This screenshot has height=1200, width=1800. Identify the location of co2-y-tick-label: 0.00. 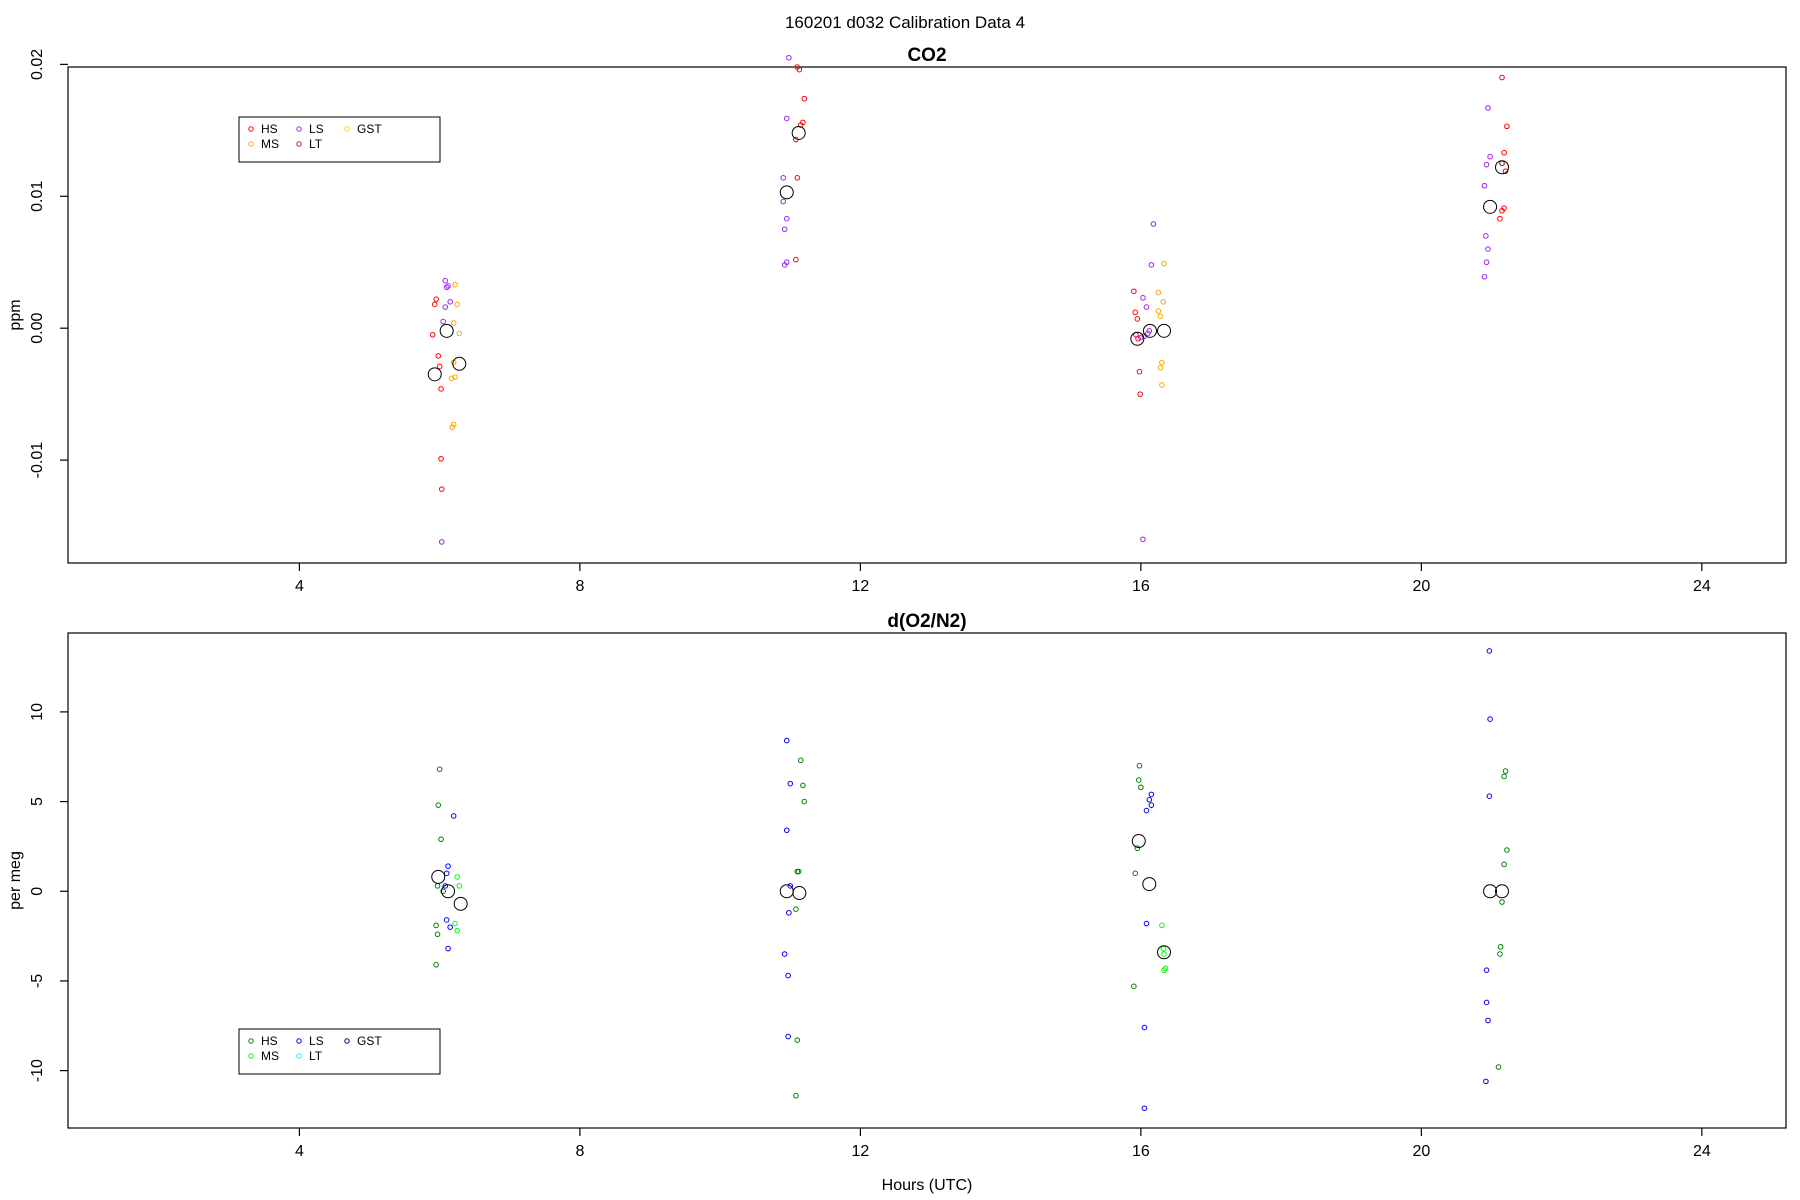
(37, 328).